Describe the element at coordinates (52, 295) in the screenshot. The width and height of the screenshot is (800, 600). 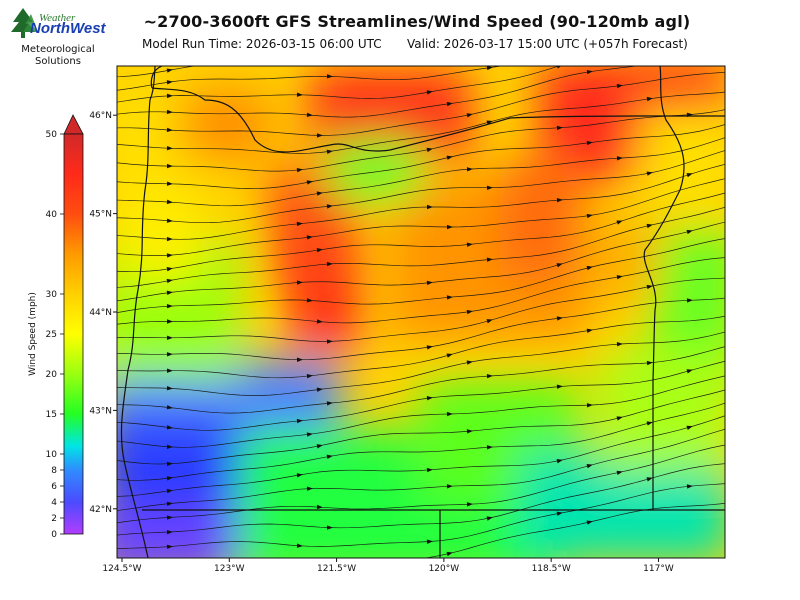
I see `colorbar-tick-label: 30` at that location.